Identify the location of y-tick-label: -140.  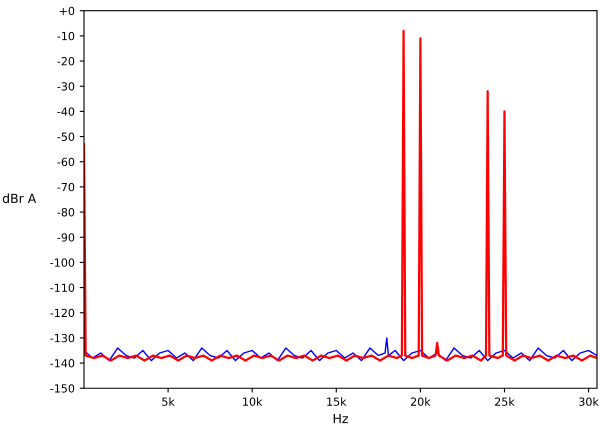
(62, 363).